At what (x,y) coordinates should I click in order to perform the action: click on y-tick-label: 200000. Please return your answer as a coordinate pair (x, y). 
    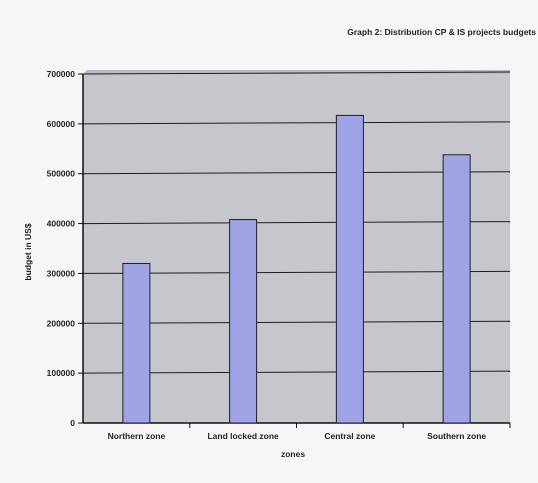
    Looking at the image, I should click on (61, 323).